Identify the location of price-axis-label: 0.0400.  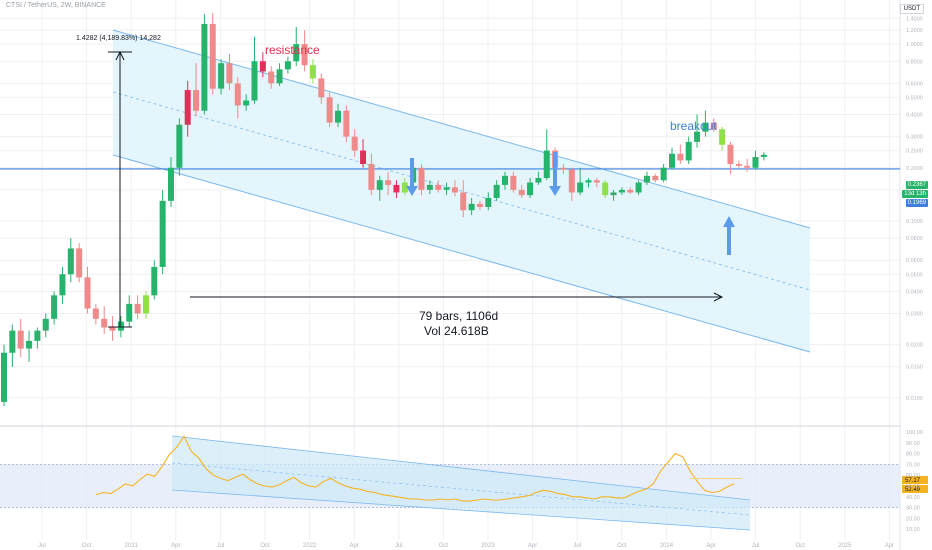
(914, 292).